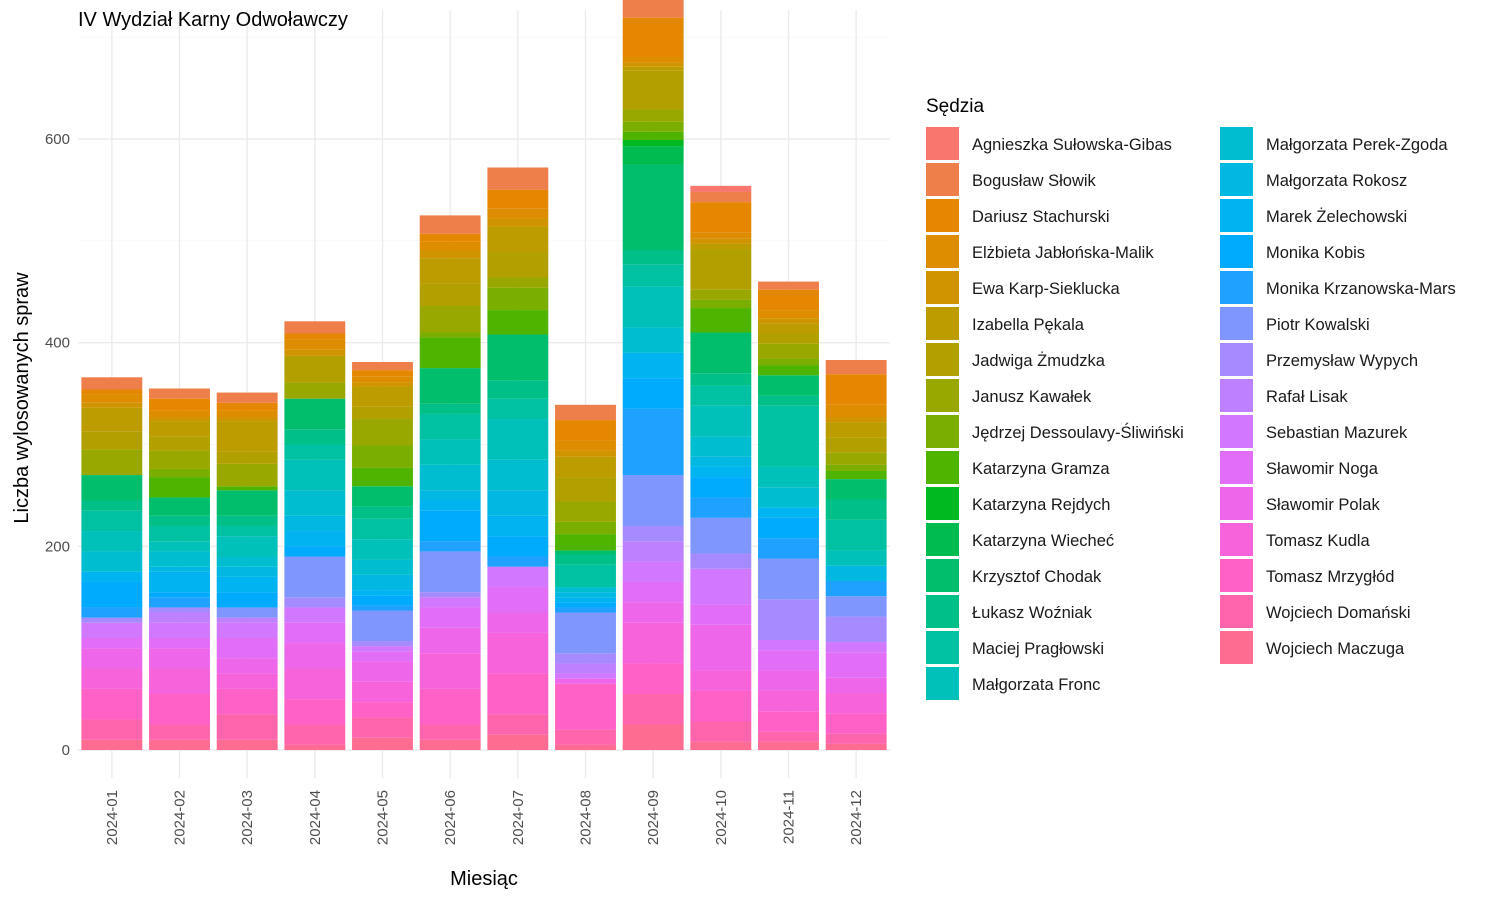  I want to click on bar-segment: Tomasz Mrzygłód: 20, so click(788, 721).